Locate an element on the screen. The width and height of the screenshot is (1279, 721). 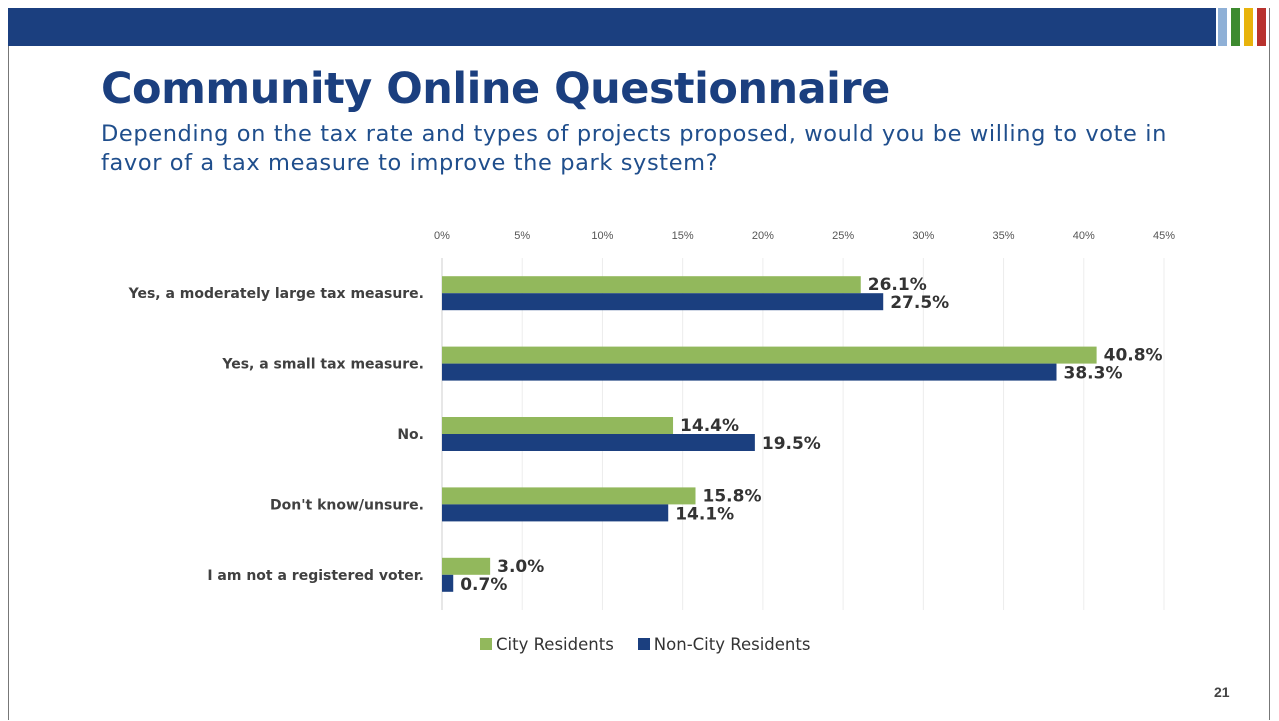
data-label-non-city-residents: 14.1% is located at coordinates (704, 514).